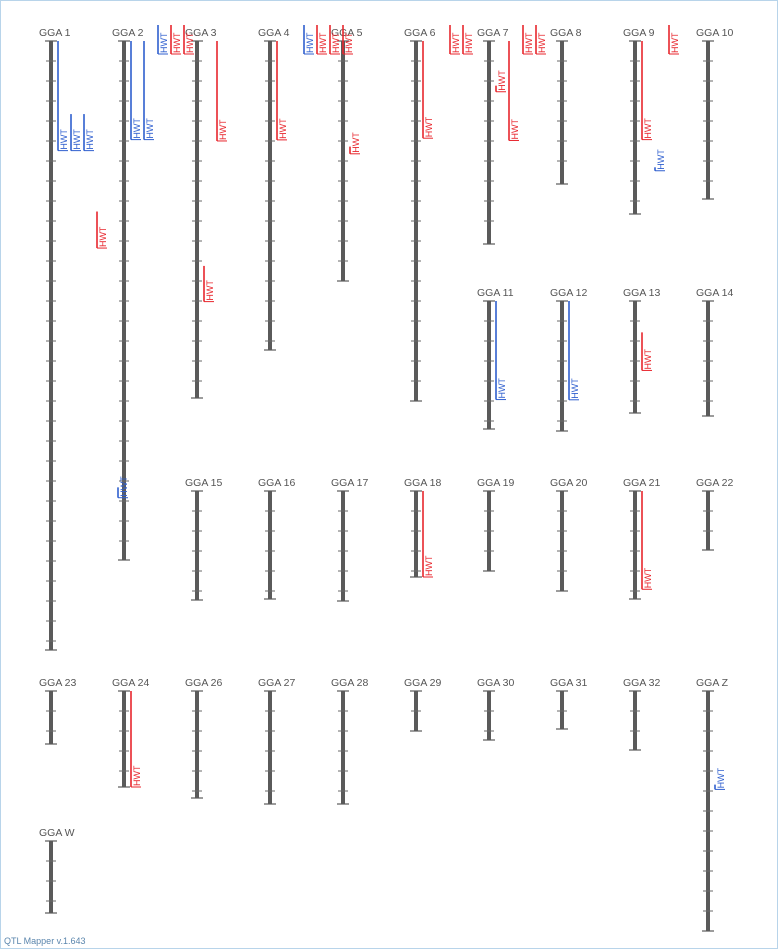 Image resolution: width=778 pixels, height=950 pixels. Describe the element at coordinates (569, 483) in the screenshot. I see `chromosome-label: GGA 20` at that location.